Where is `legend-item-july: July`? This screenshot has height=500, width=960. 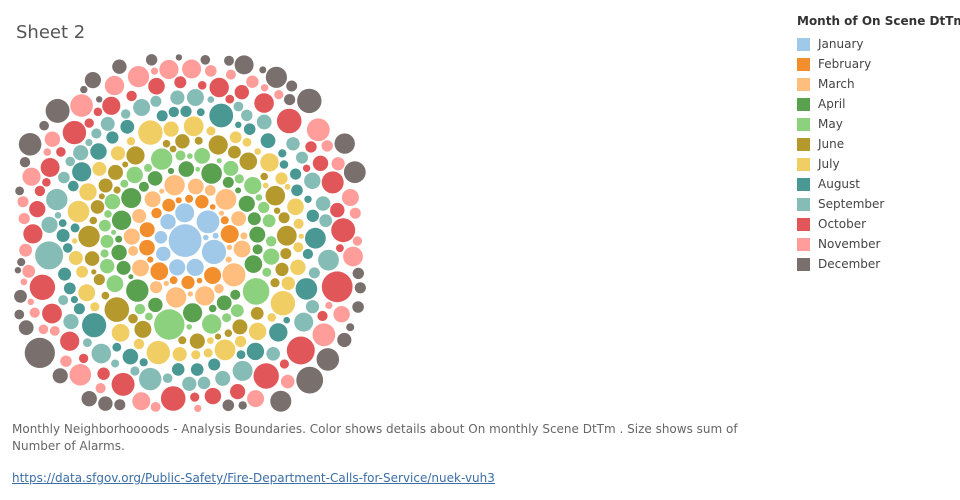
legend-item-july: July is located at coordinates (877, 164).